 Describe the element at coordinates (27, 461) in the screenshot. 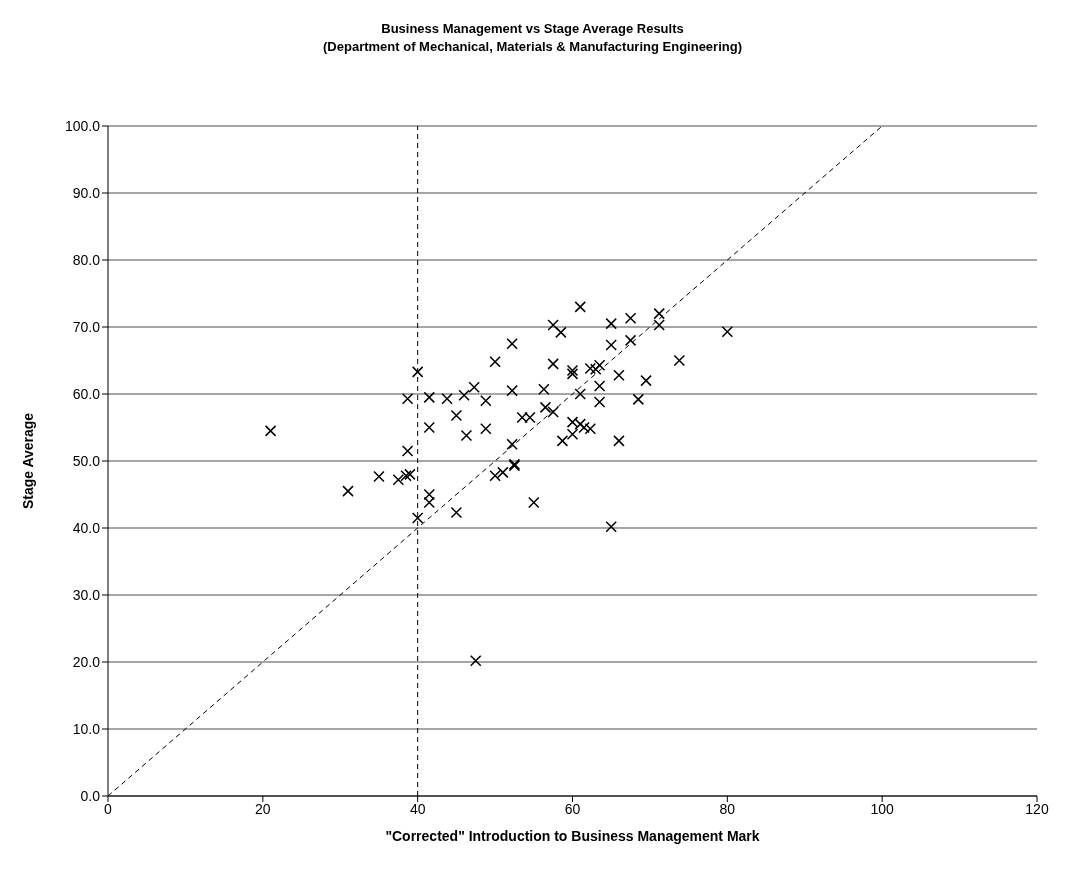

I see `y-axis-title: Stage Average` at that location.